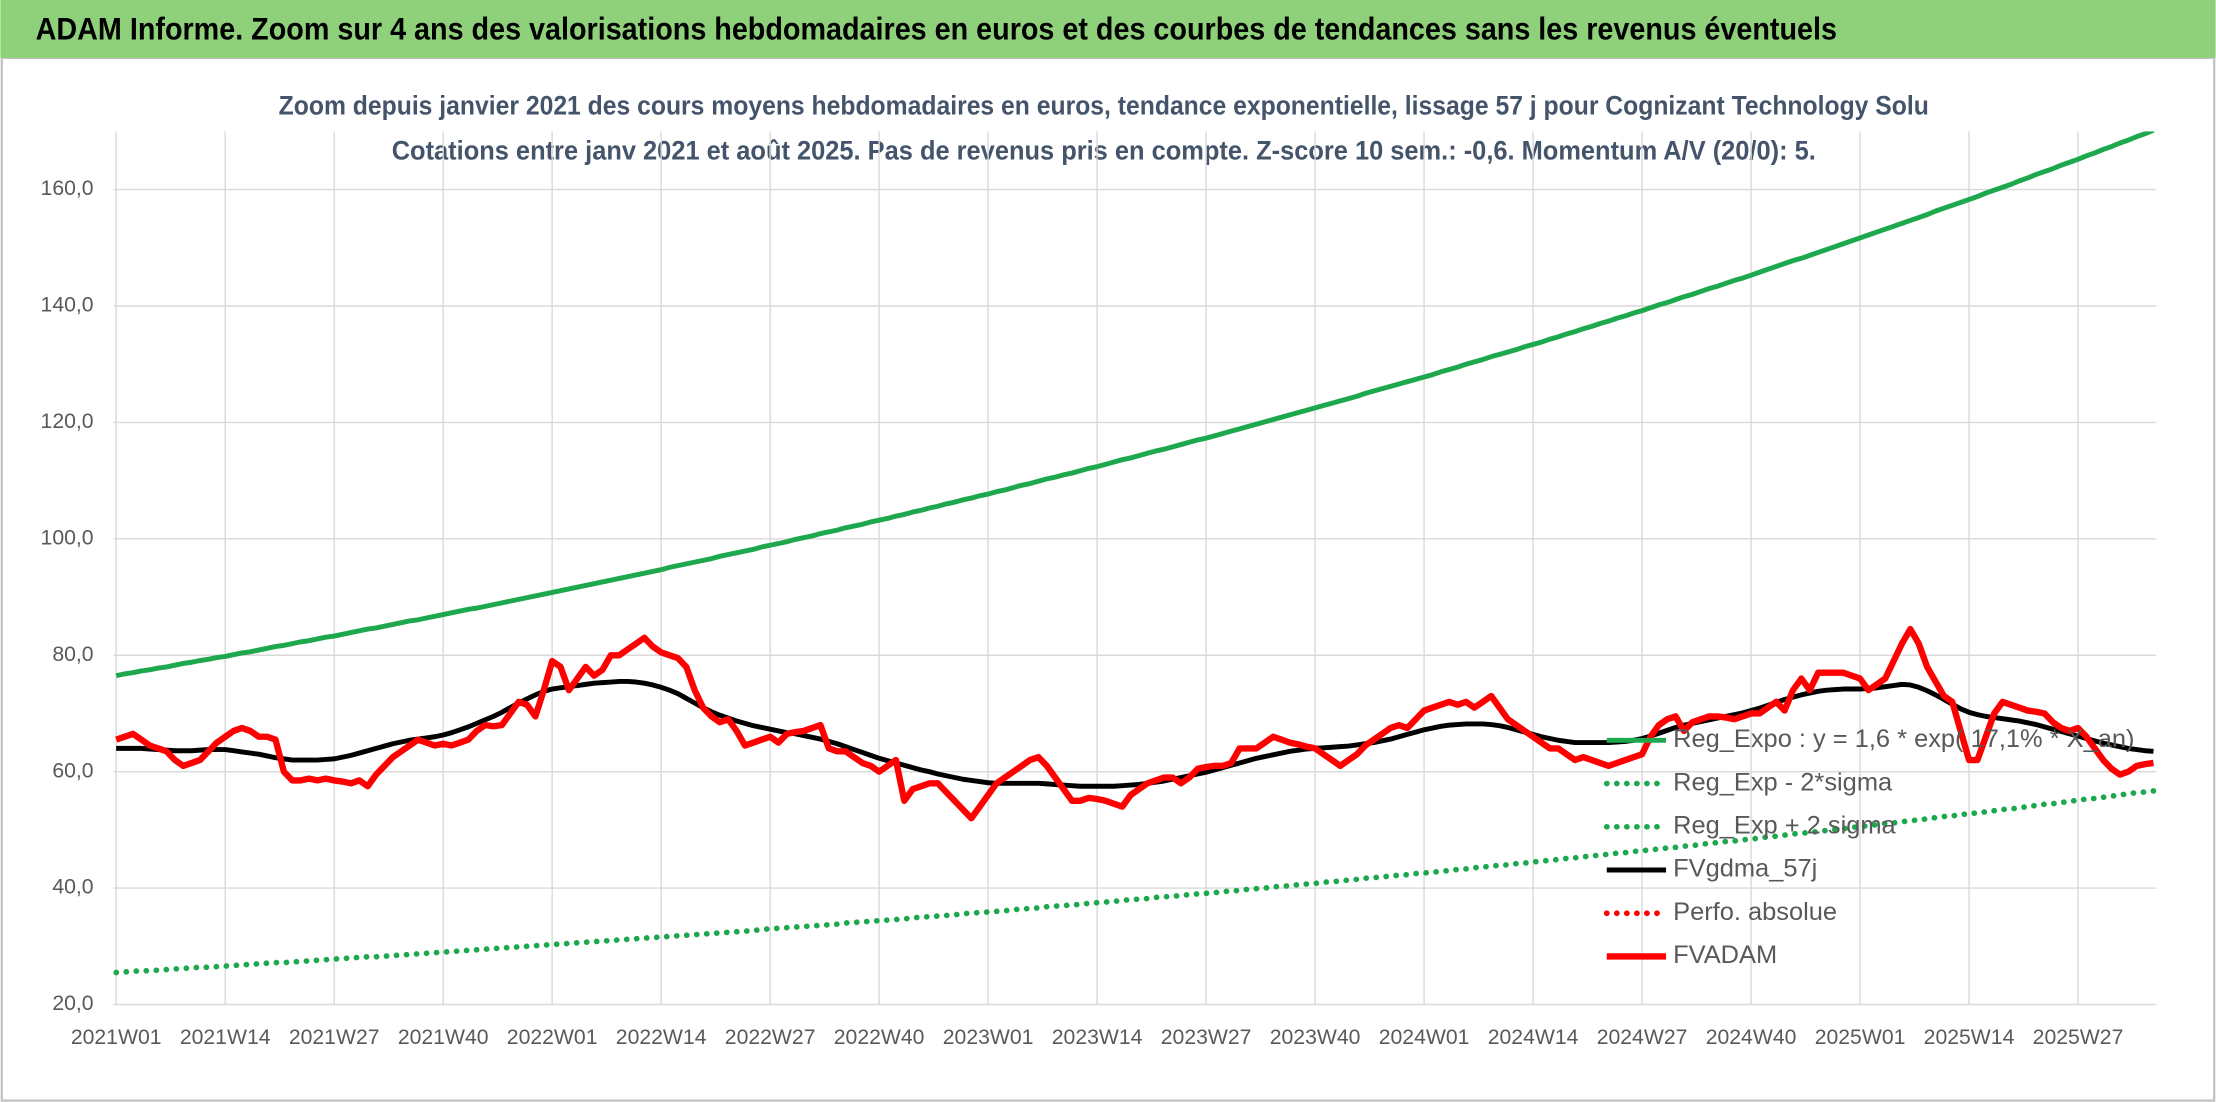 The width and height of the screenshot is (2216, 1102). I want to click on x-tick-label: 2021W27, so click(334, 1037).